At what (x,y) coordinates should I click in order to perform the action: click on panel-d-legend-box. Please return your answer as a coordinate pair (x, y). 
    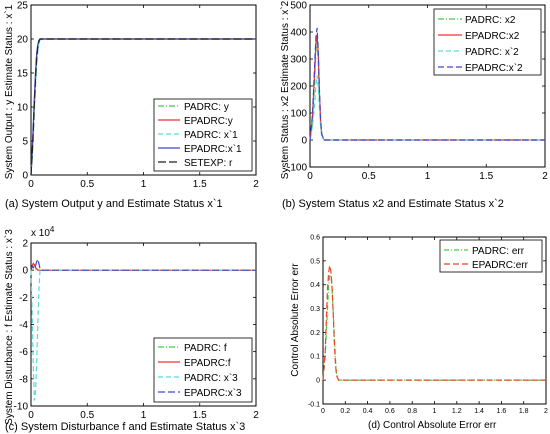
    Looking at the image, I should click on (491, 256).